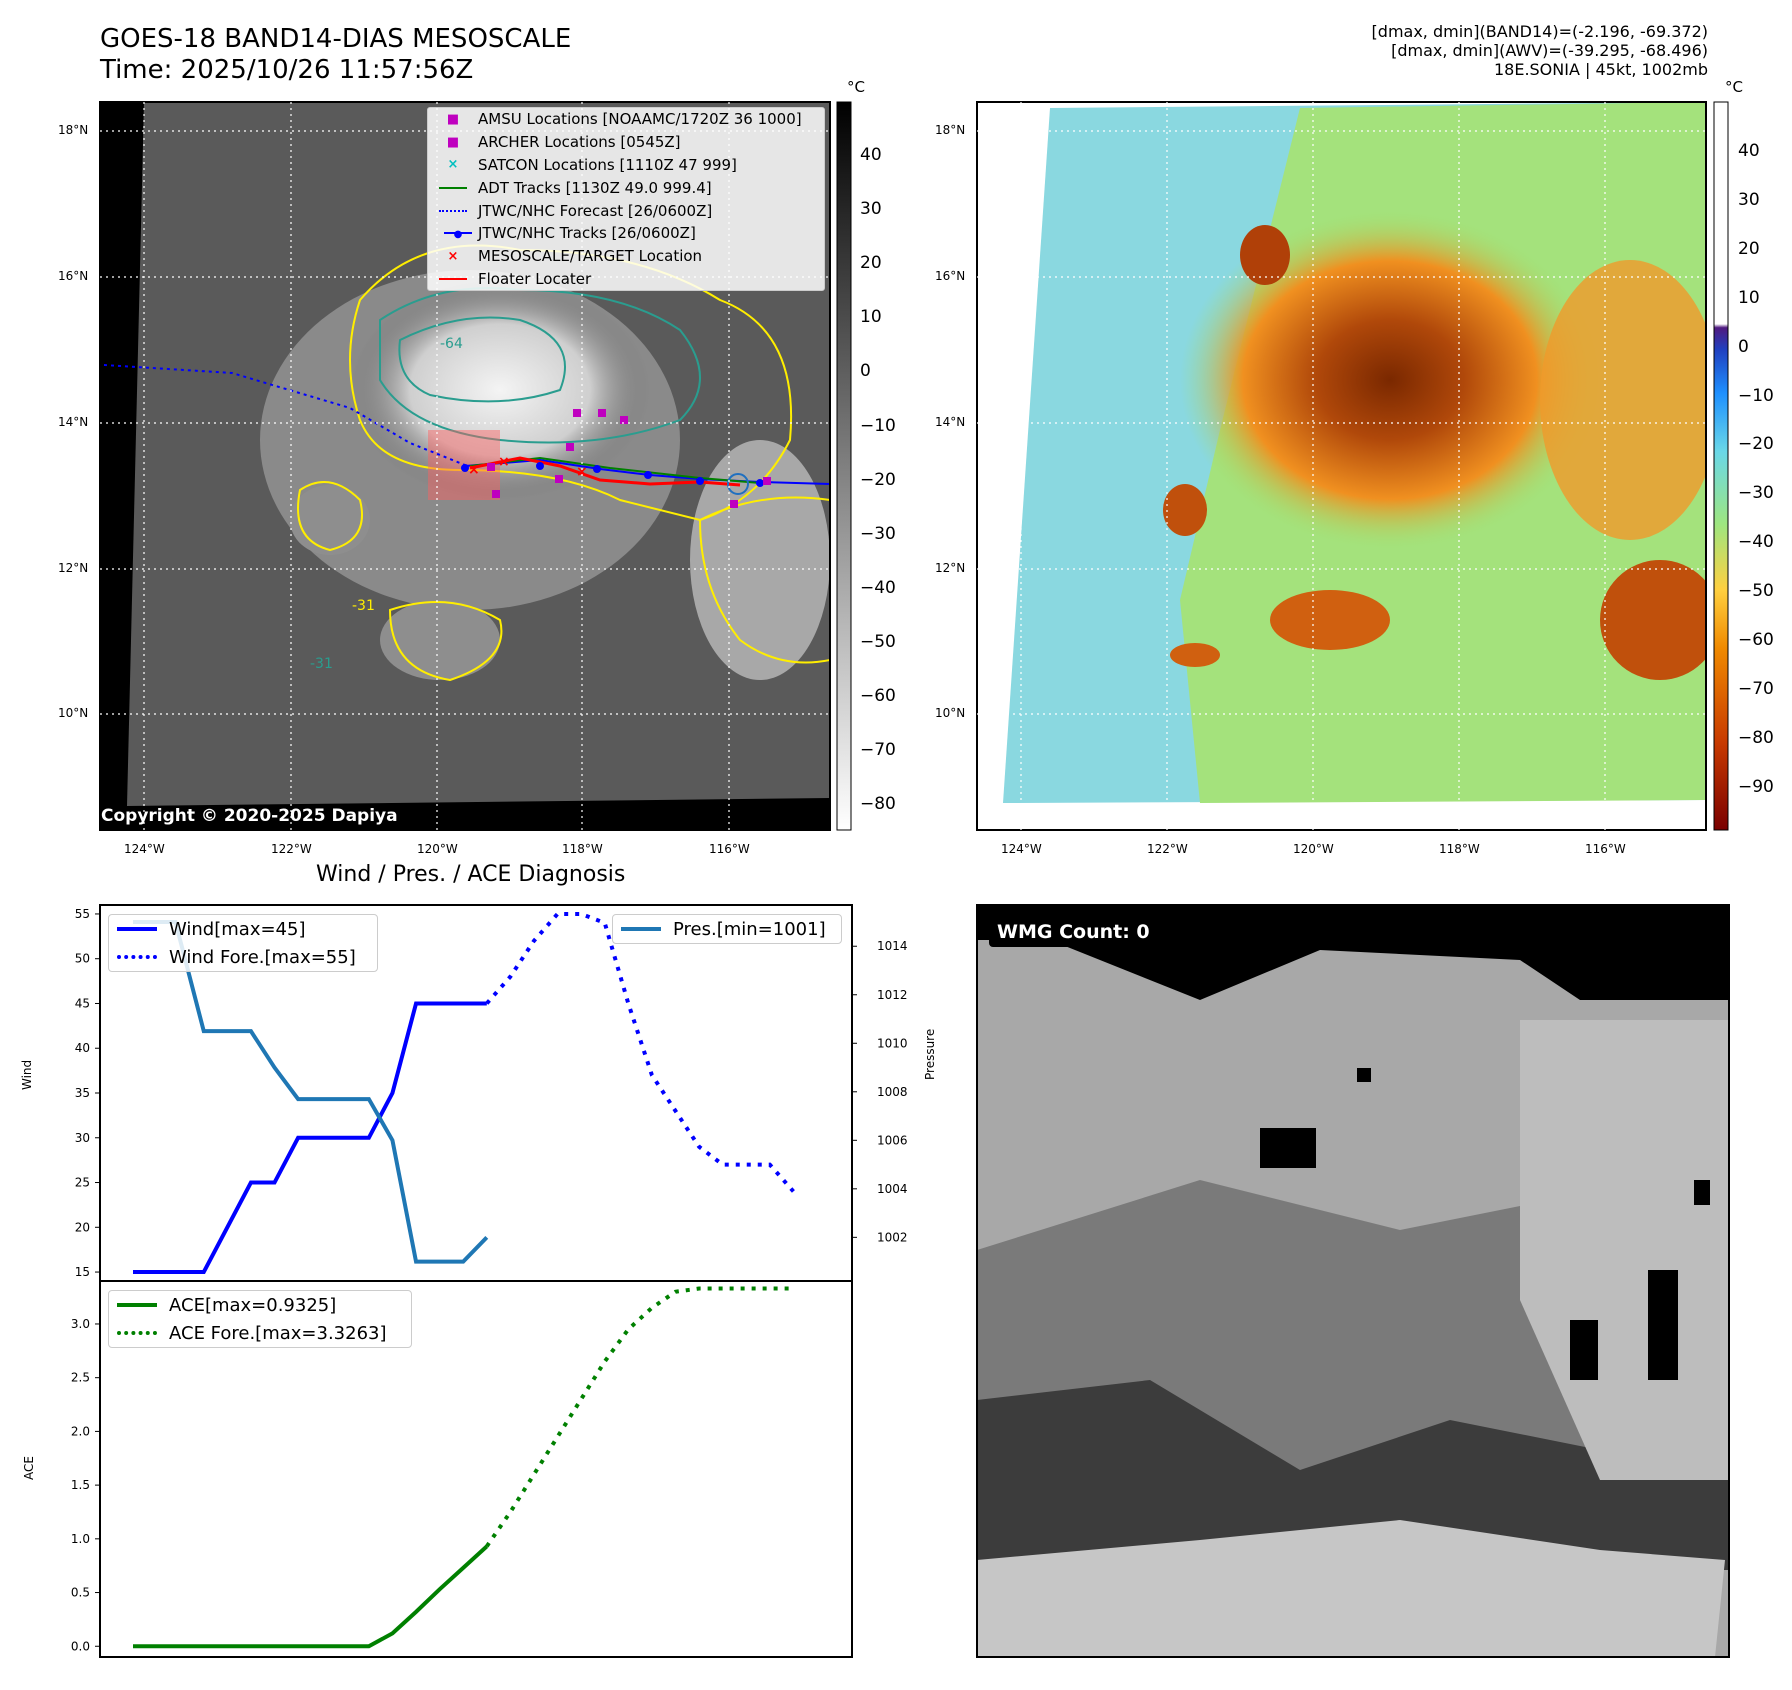 The image size is (1792, 1690). I want to click on ytick-label: 20, so click(82, 1227).